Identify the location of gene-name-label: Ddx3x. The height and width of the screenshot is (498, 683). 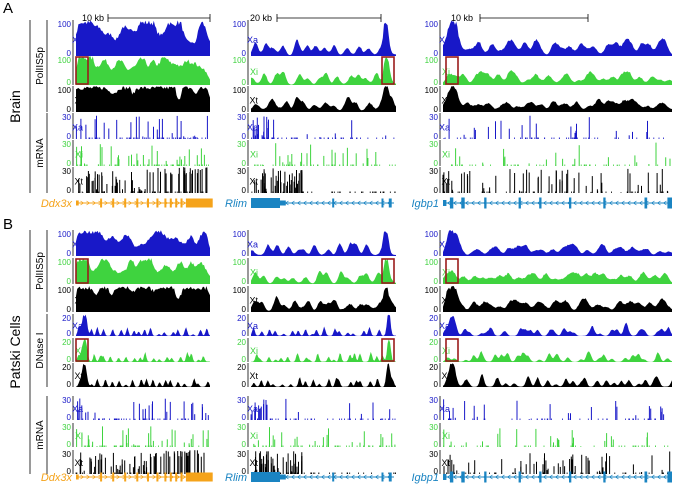
(57, 204).